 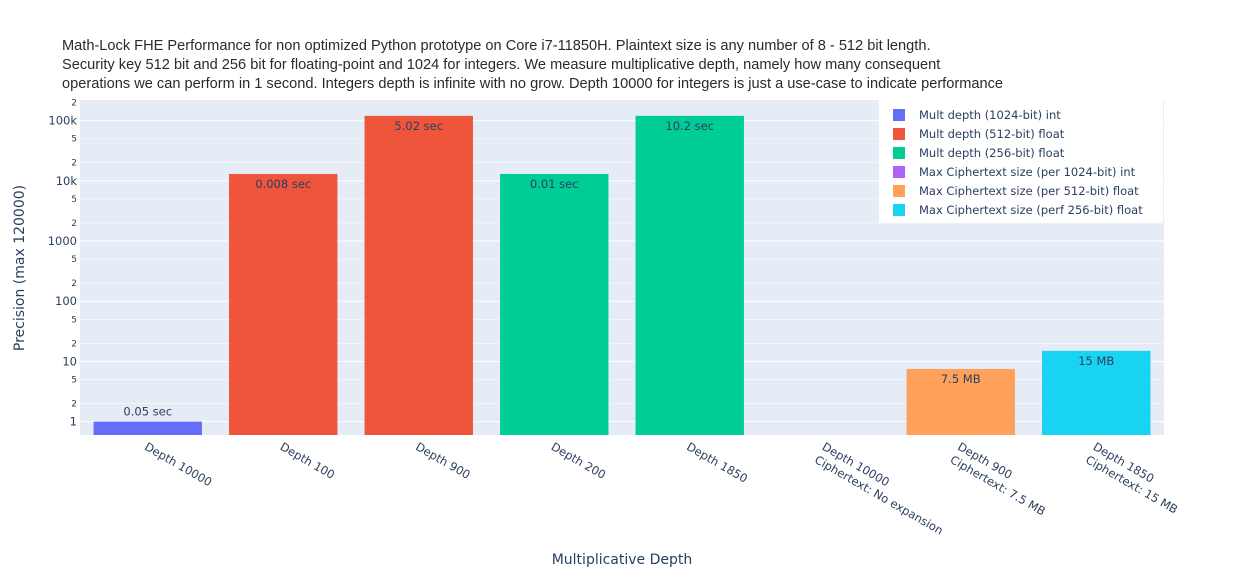 What do you see at coordinates (418, 126) in the screenshot?
I see `bar-data-label: 5.02 sec` at bounding box center [418, 126].